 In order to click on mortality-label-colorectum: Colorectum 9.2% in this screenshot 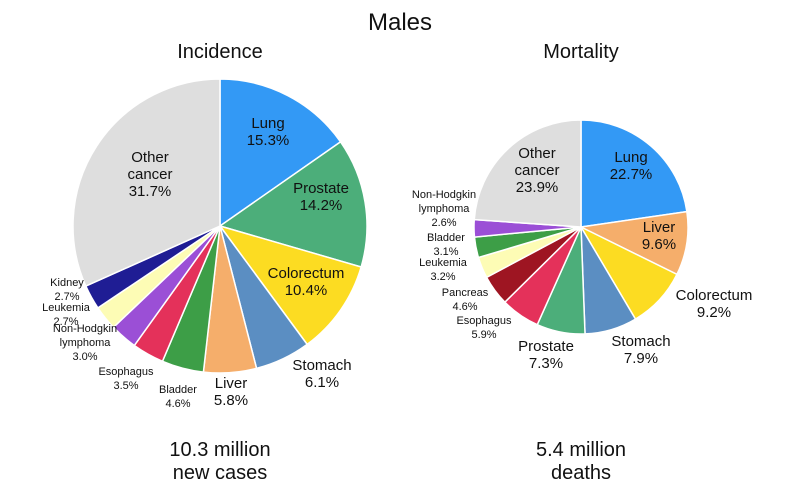, I will do `click(714, 304)`.